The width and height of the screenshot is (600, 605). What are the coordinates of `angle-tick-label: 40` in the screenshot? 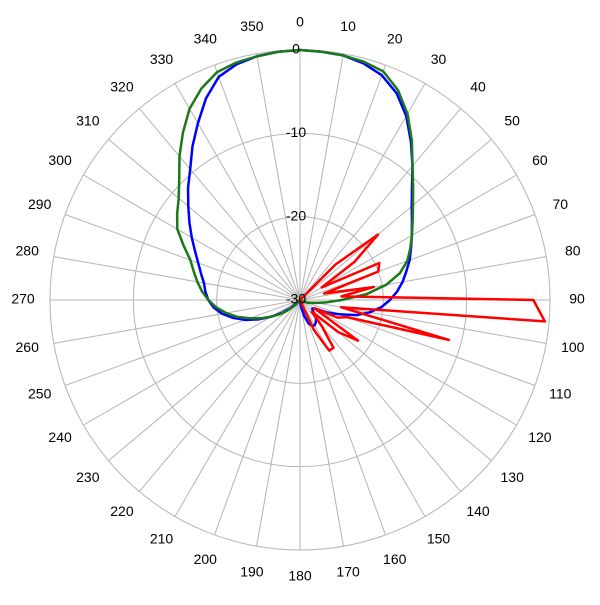 It's located at (478, 87).